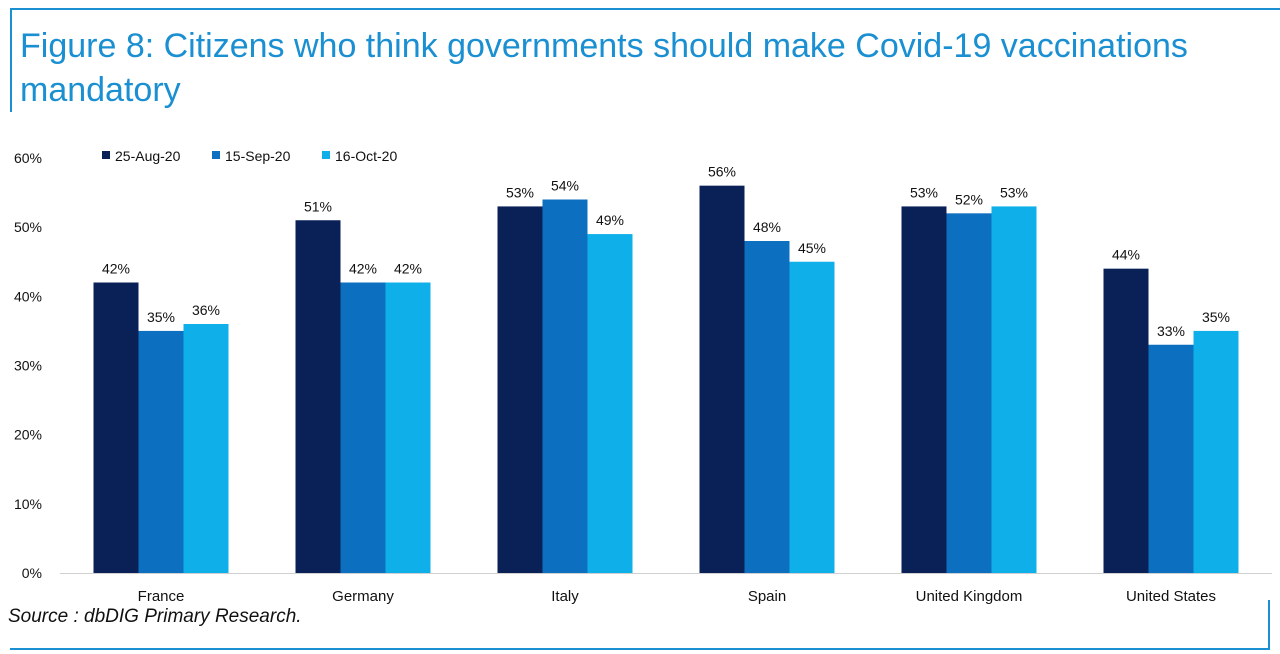 The image size is (1280, 654). Describe the element at coordinates (640, 649) in the screenshot. I see `frame-bottom-border` at that location.